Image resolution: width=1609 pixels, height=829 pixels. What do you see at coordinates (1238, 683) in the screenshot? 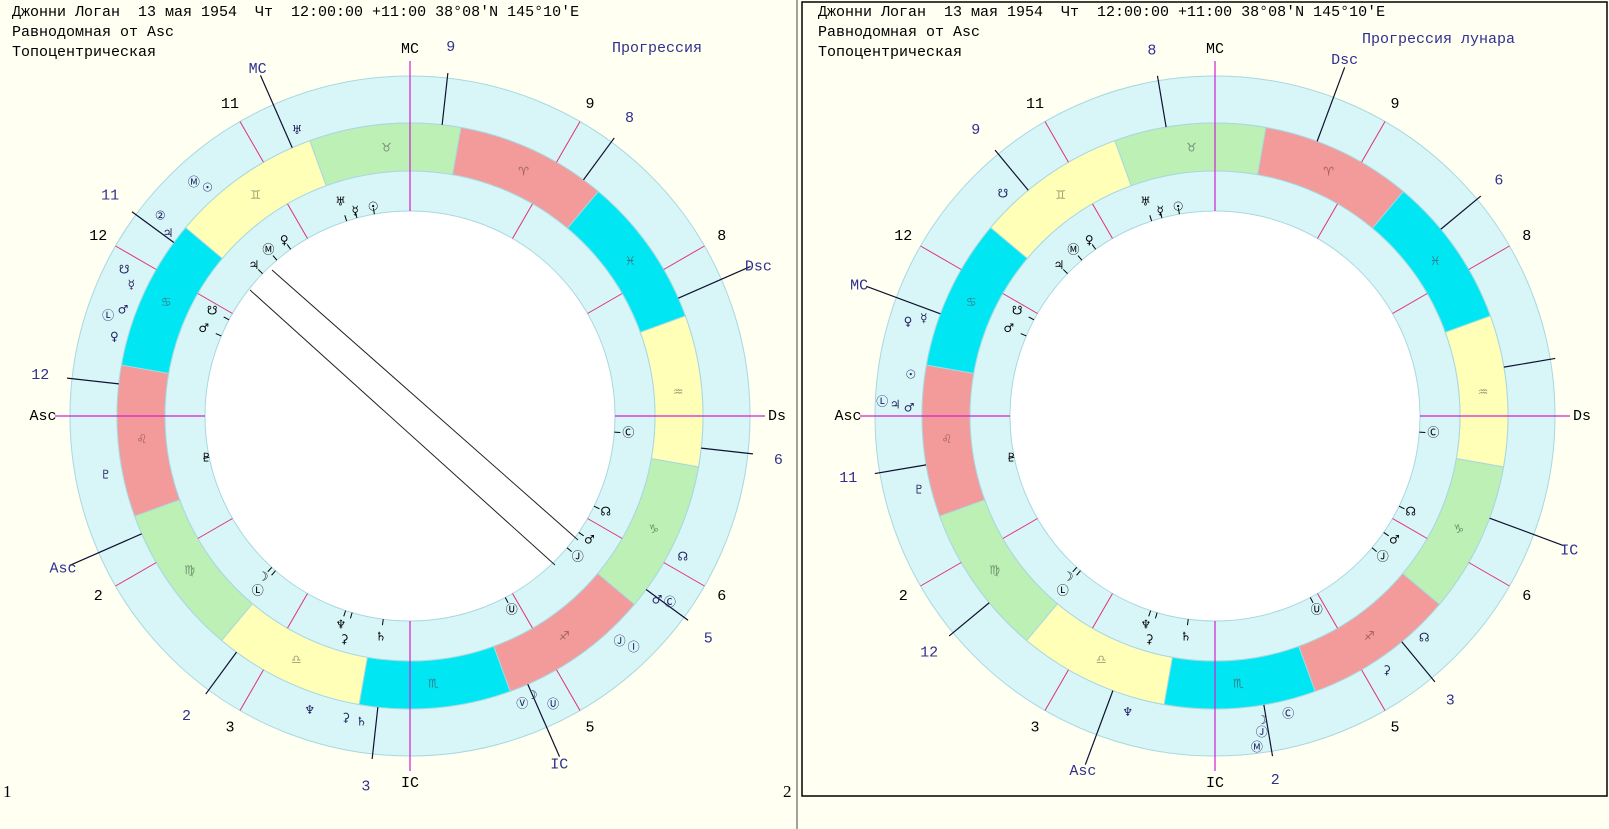
I see `sign-glyph: ♏` at bounding box center [1238, 683].